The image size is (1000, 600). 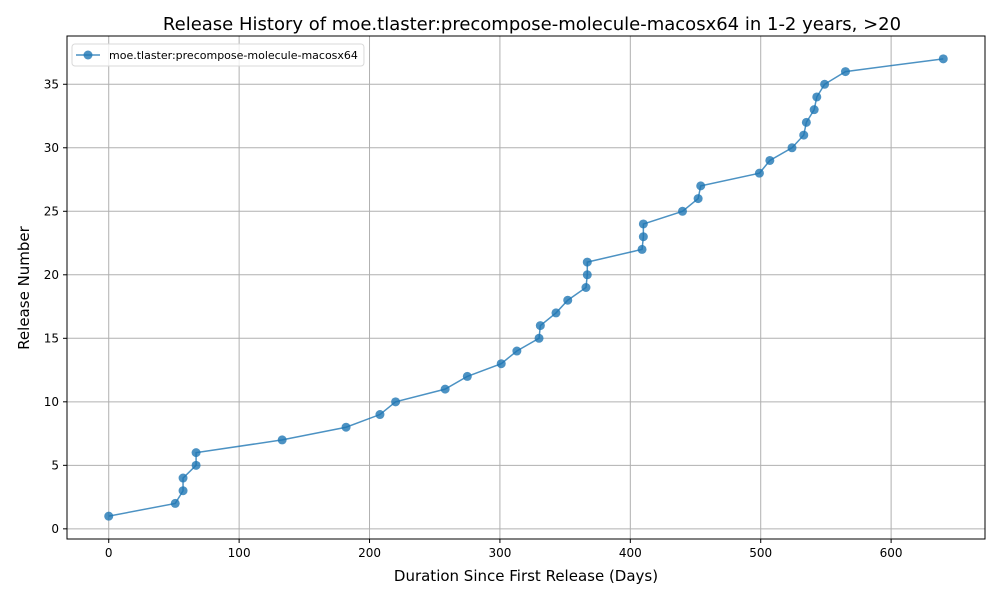 What do you see at coordinates (55, 529) in the screenshot?
I see `y-tick-label: 0` at bounding box center [55, 529].